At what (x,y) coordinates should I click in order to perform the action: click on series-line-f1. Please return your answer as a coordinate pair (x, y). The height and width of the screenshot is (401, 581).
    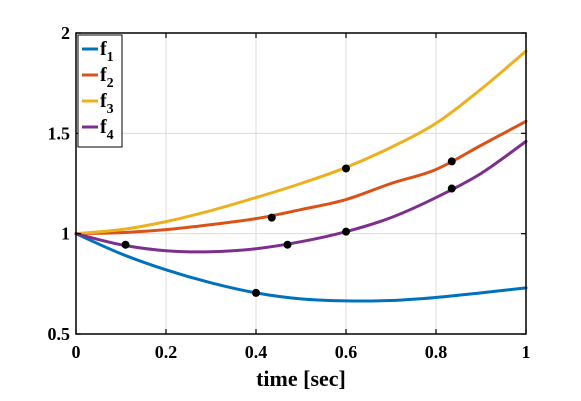
    Looking at the image, I should click on (301, 267).